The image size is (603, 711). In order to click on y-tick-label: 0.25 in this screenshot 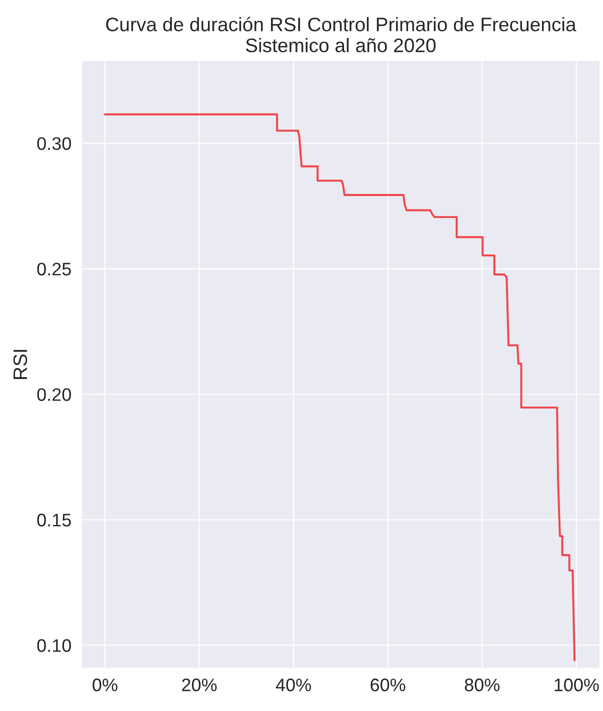, I will do `click(54, 269)`.